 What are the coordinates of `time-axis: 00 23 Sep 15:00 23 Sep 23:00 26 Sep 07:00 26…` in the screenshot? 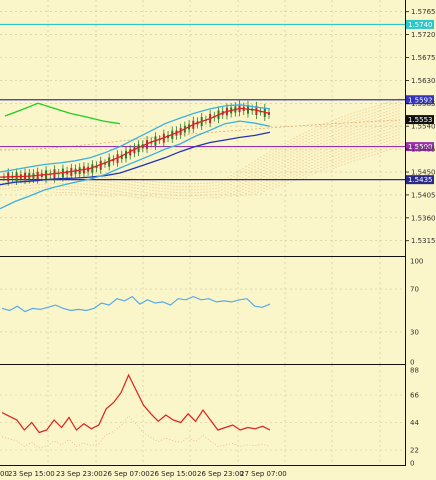 It's located at (143, 474).